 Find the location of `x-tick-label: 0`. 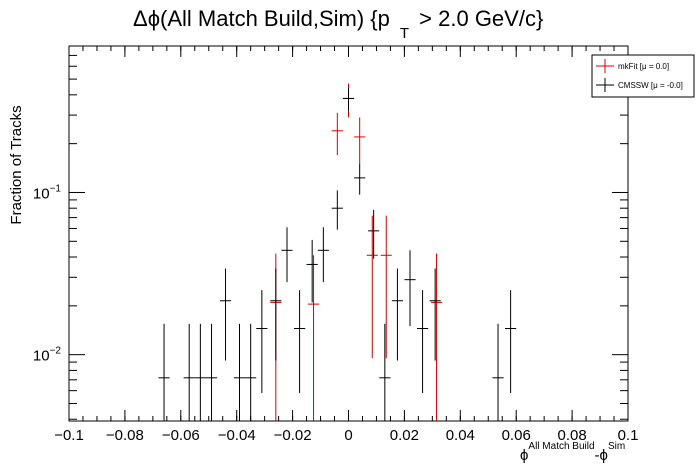

x-tick-label: 0 is located at coordinates (348, 435).